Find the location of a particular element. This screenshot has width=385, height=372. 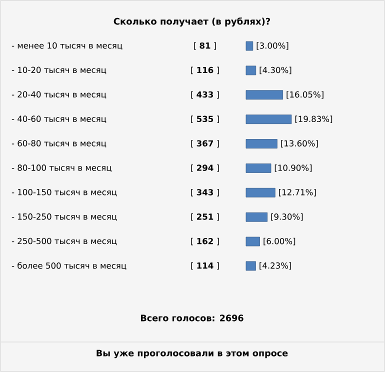

data-label: [13.60%] is located at coordinates (299, 144).